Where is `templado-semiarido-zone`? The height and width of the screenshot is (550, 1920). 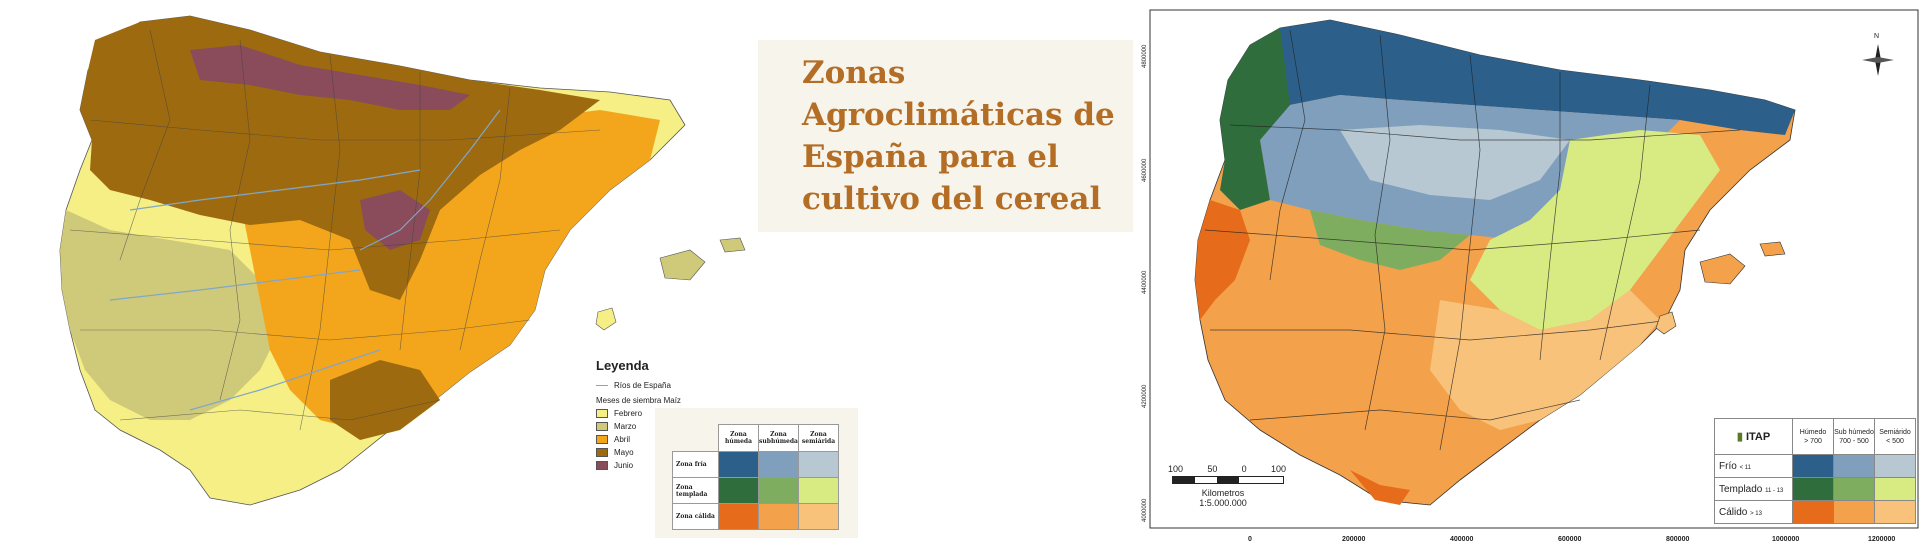
templado-semiarido-zone is located at coordinates (1595, 230).